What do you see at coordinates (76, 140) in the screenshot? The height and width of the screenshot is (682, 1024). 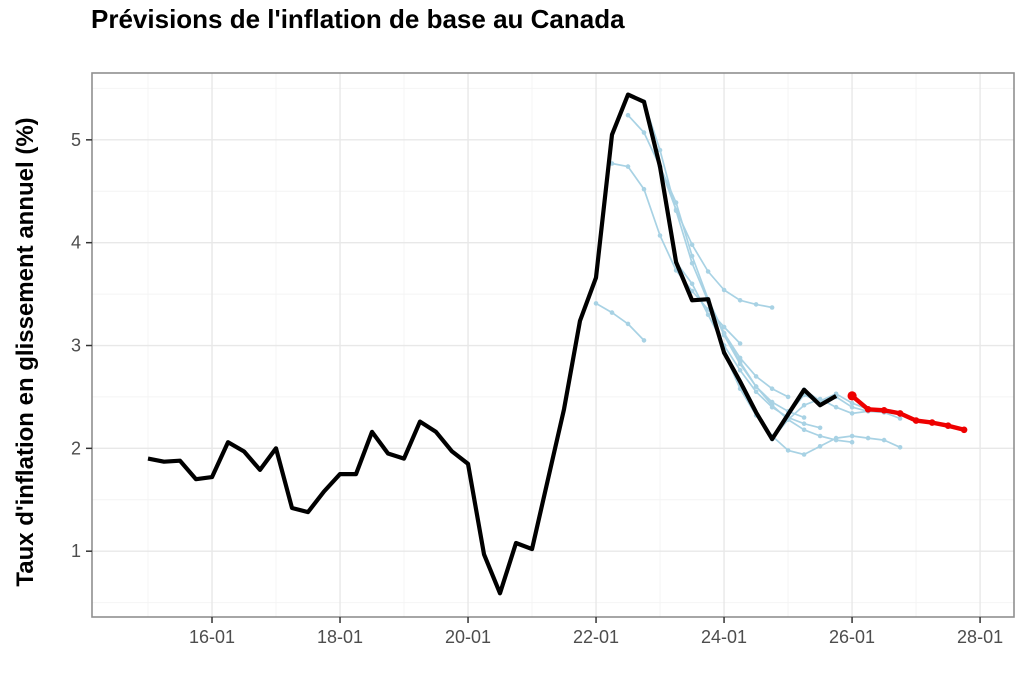 I see `y-tick-label: 5` at bounding box center [76, 140].